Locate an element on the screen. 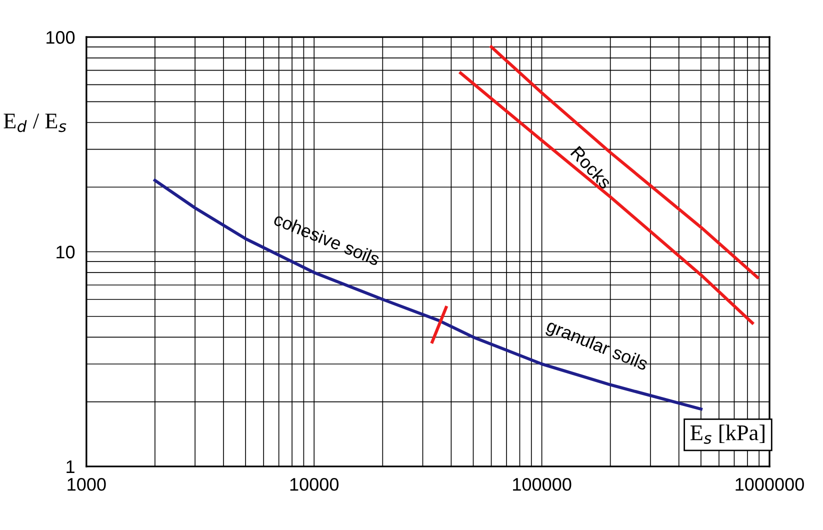 The height and width of the screenshot is (530, 823). x-tick-label: 100000 is located at coordinates (542, 484).